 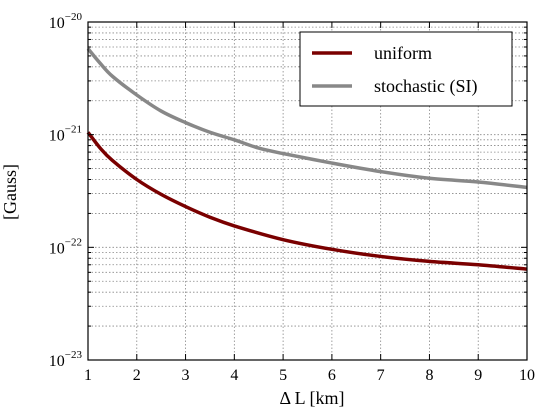 I want to click on y-tick-label: 10−23, so click(x=66, y=359).